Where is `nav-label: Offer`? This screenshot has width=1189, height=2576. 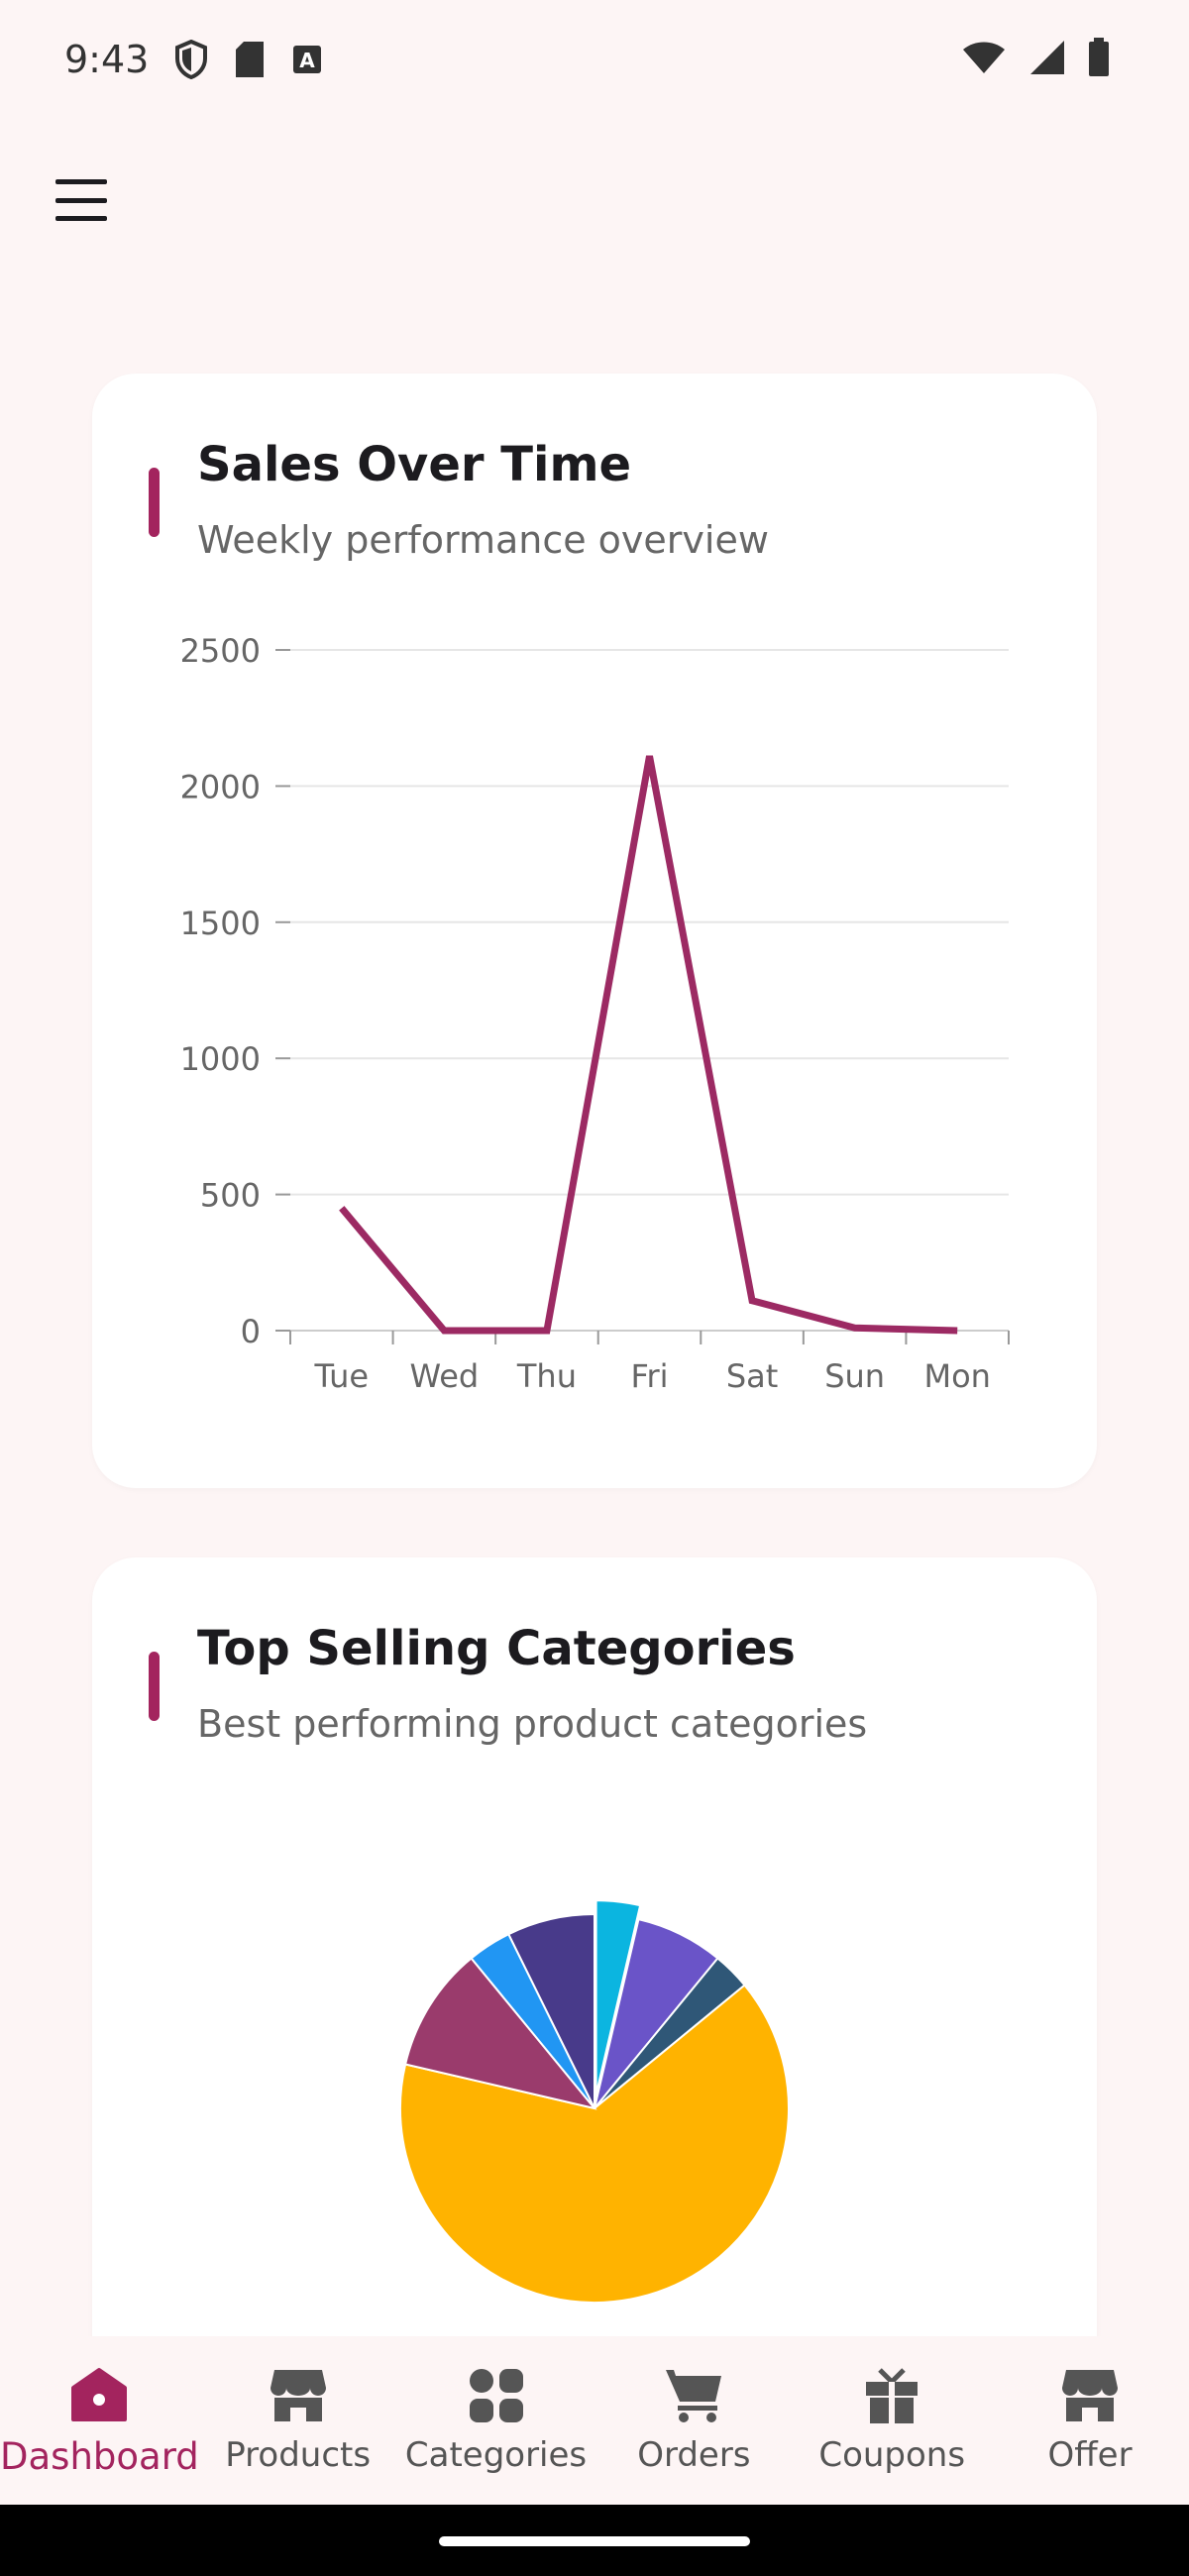 nav-label: Offer is located at coordinates (1090, 2455).